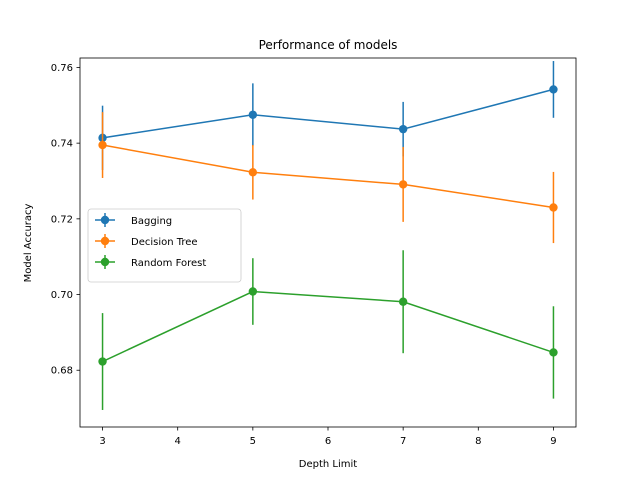  I want to click on x-tick-label: 9, so click(553, 441).